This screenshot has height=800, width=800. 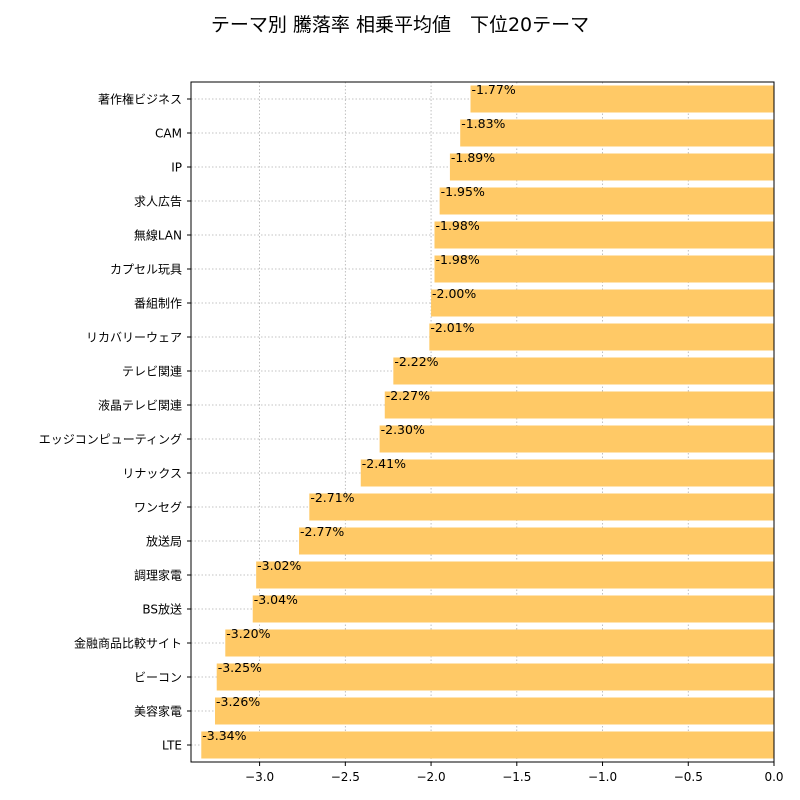 I want to click on y-tick-label: エッジコンピューティング, so click(x=110, y=440).